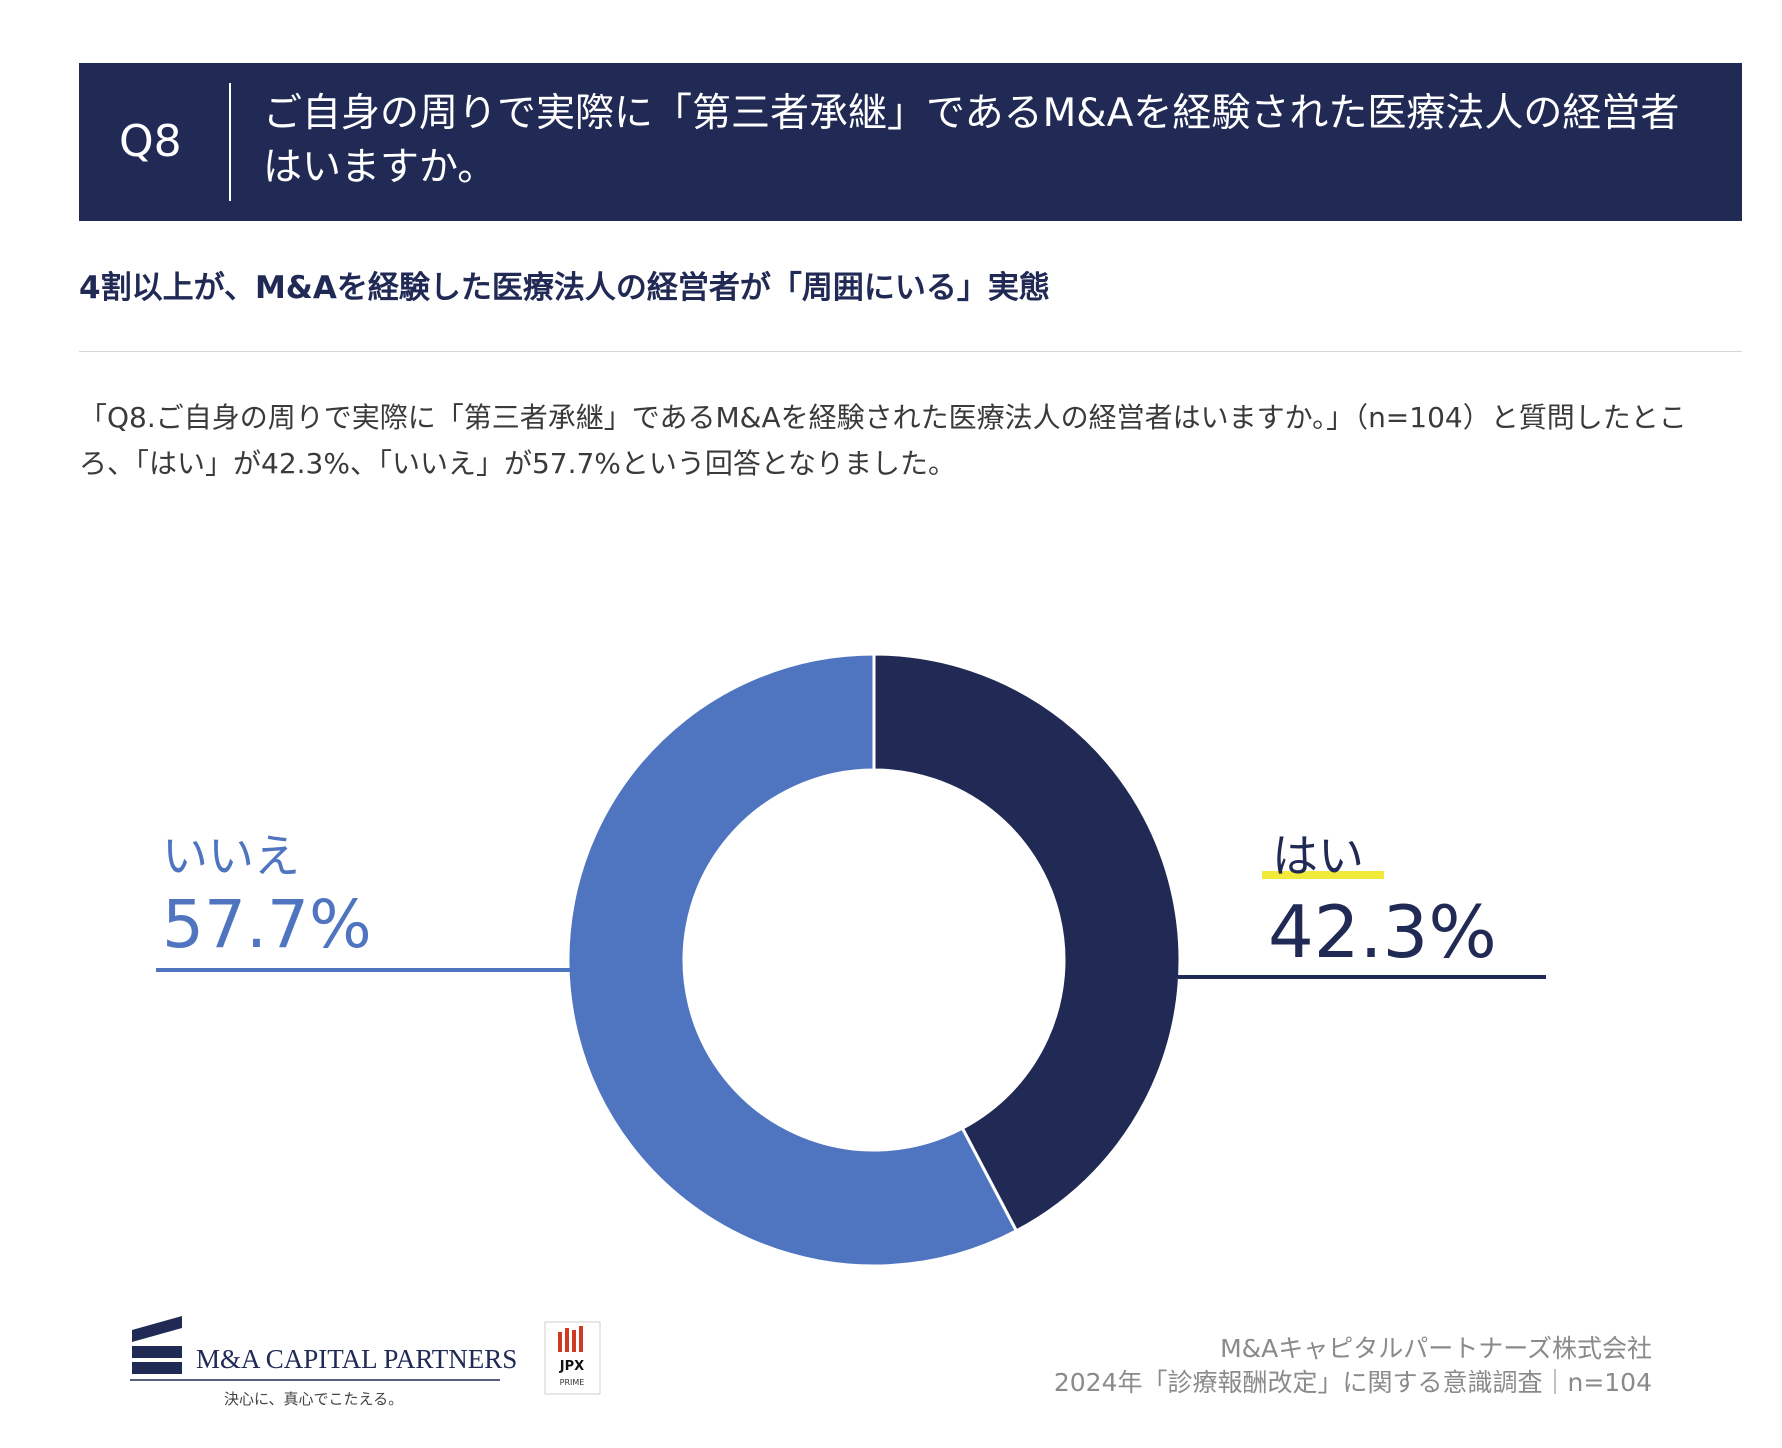  Describe the element at coordinates (313, 1399) in the screenshot. I see `logo-tagline: 決心に、真心でこたえる。` at that location.